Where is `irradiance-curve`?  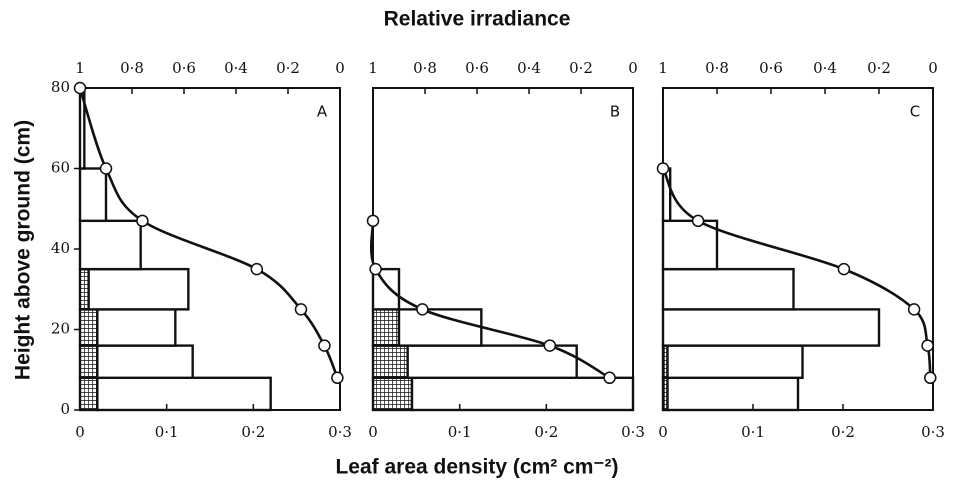 irradiance-curve is located at coordinates (490, 299).